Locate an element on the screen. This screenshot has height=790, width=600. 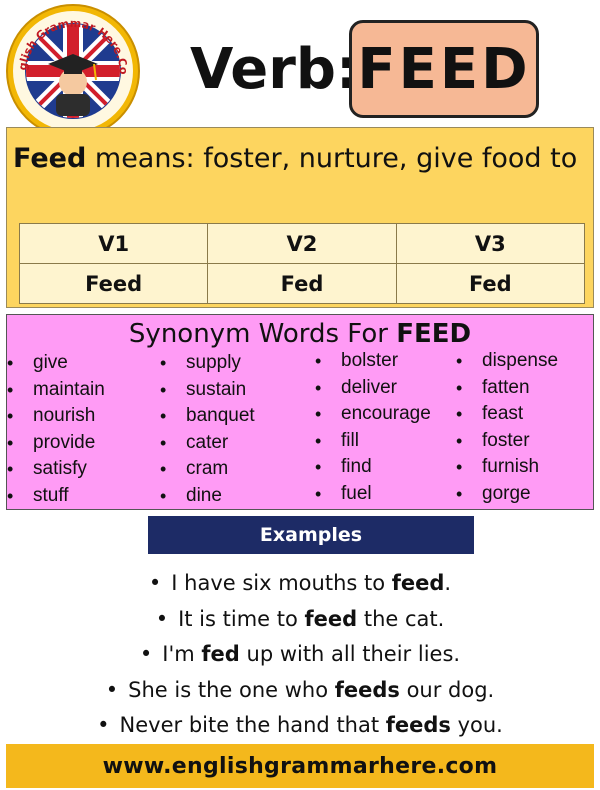
synonym-item: give is located at coordinates (56, 363).